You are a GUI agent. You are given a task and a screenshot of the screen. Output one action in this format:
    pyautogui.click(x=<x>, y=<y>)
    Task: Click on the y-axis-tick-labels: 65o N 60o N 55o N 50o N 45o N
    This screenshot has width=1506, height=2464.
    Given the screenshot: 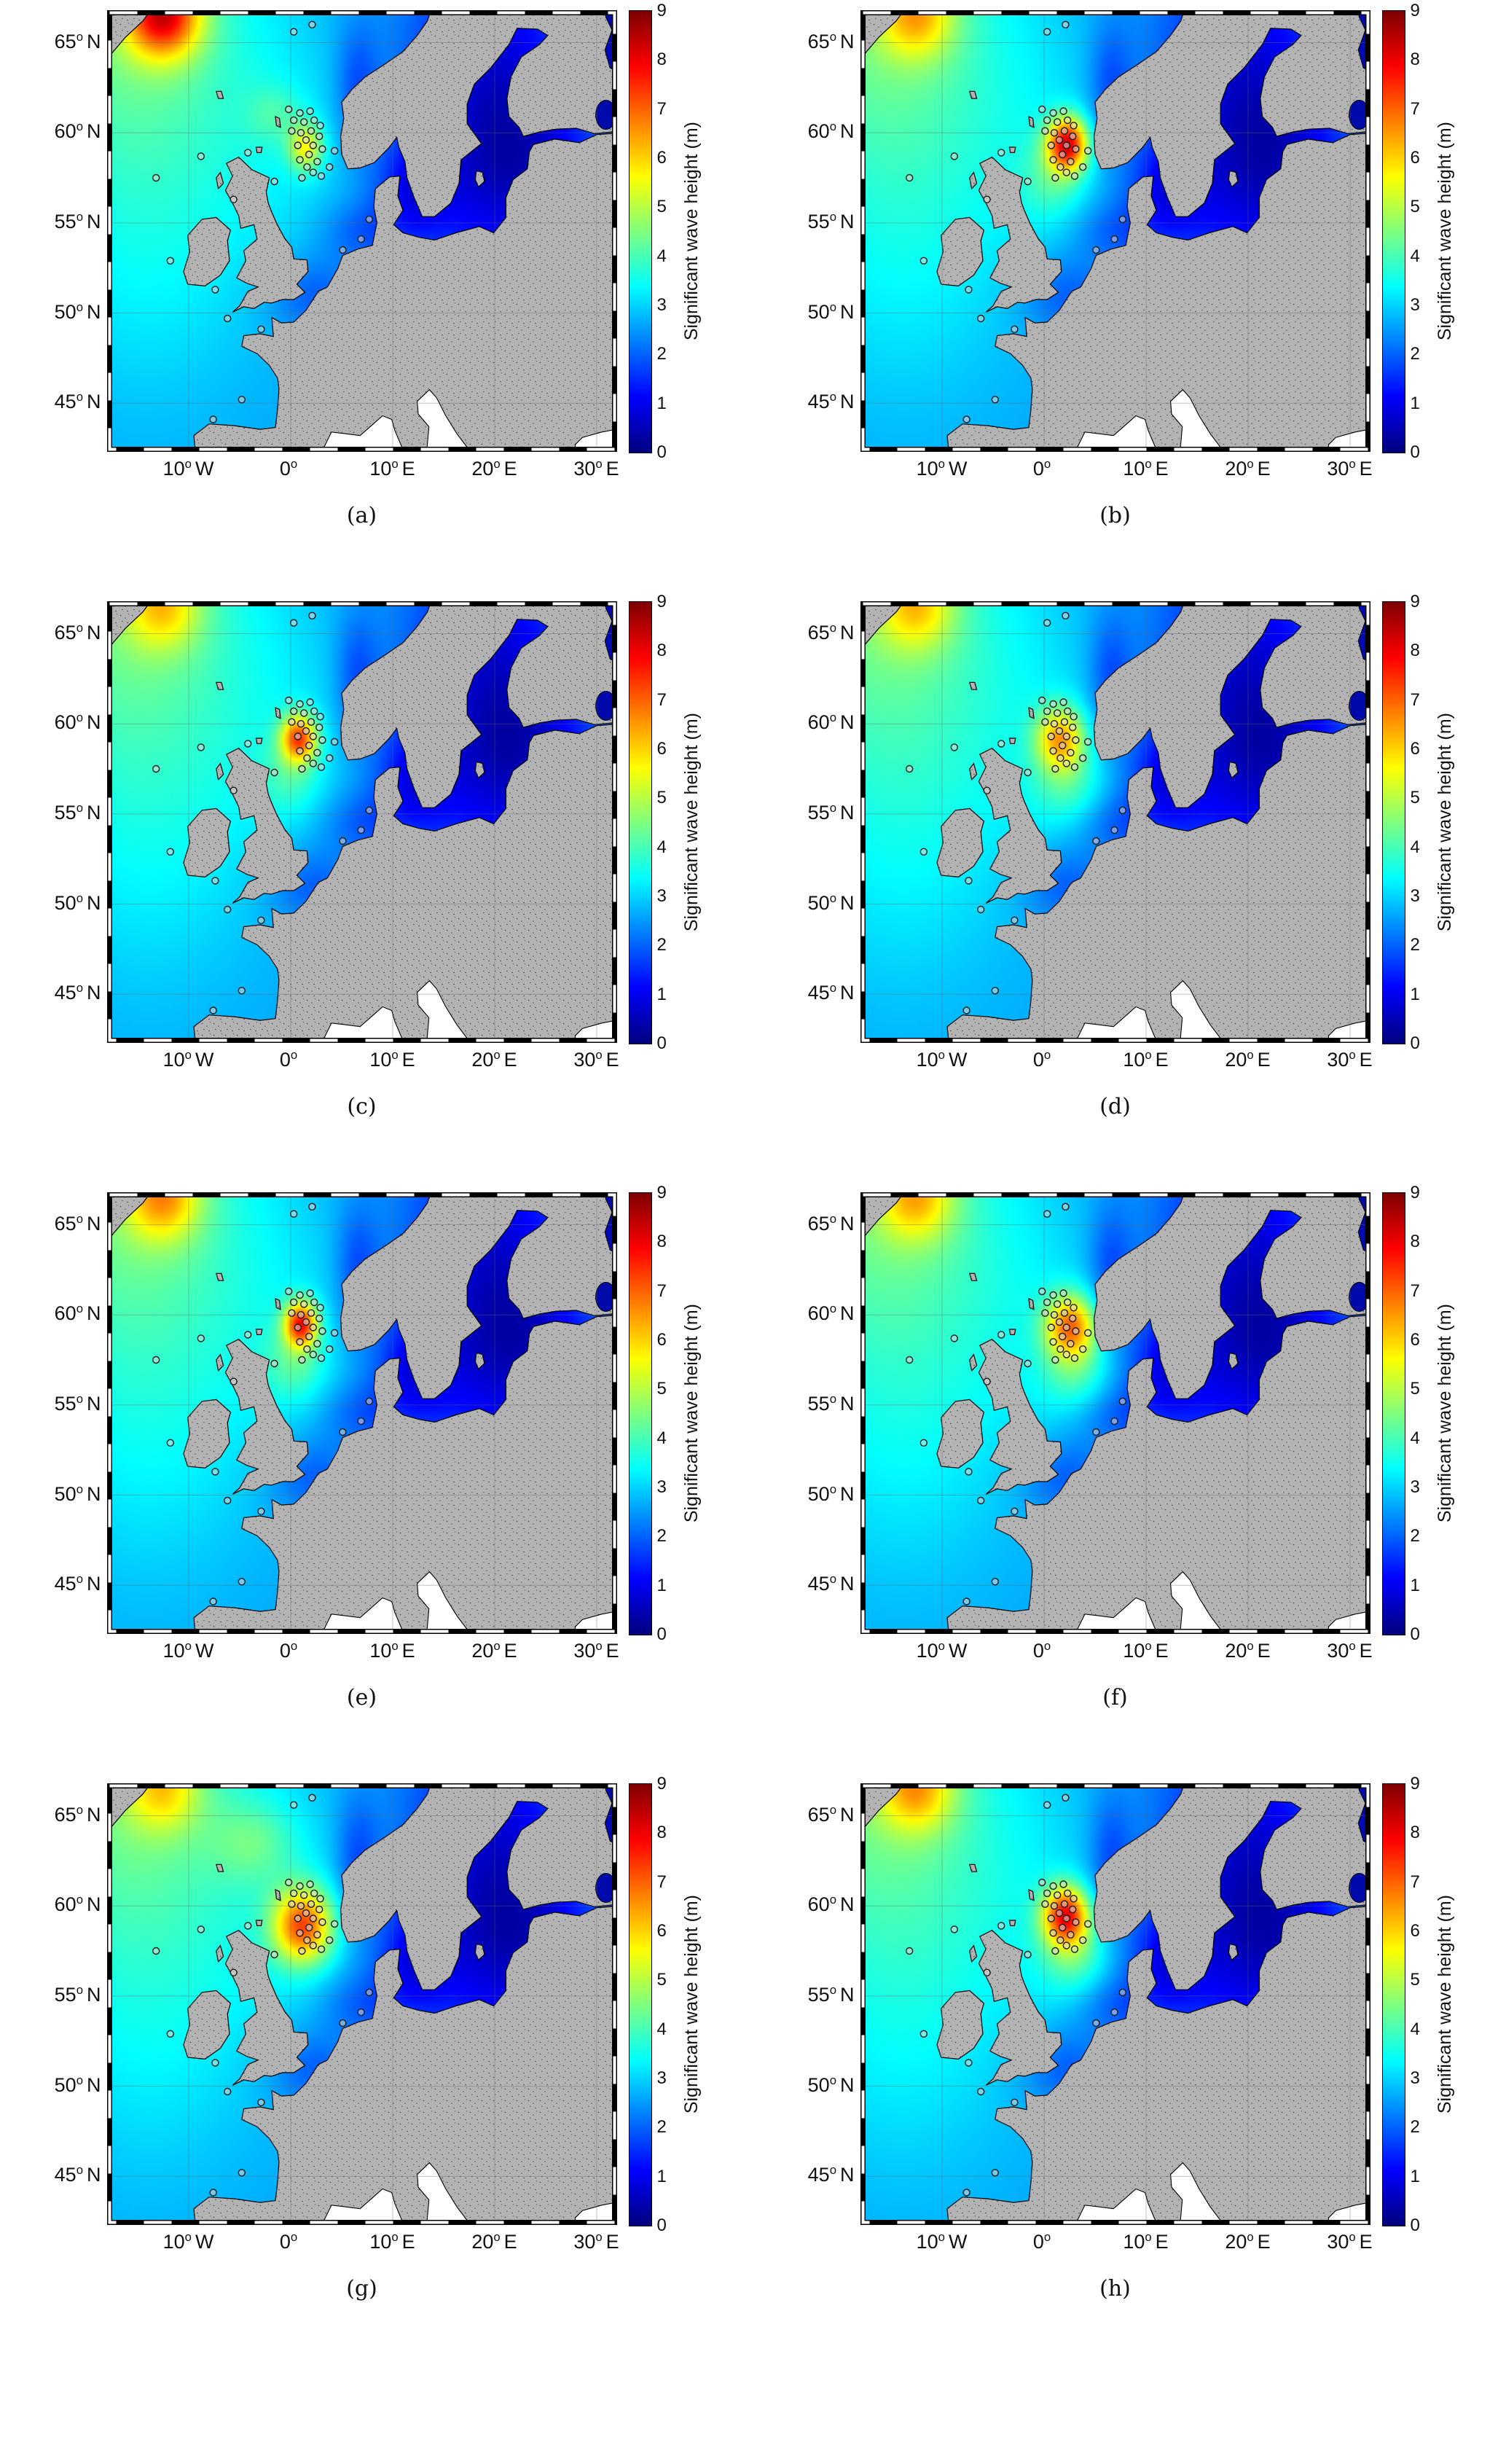 What is the action you would take?
    pyautogui.click(x=828, y=1413)
    